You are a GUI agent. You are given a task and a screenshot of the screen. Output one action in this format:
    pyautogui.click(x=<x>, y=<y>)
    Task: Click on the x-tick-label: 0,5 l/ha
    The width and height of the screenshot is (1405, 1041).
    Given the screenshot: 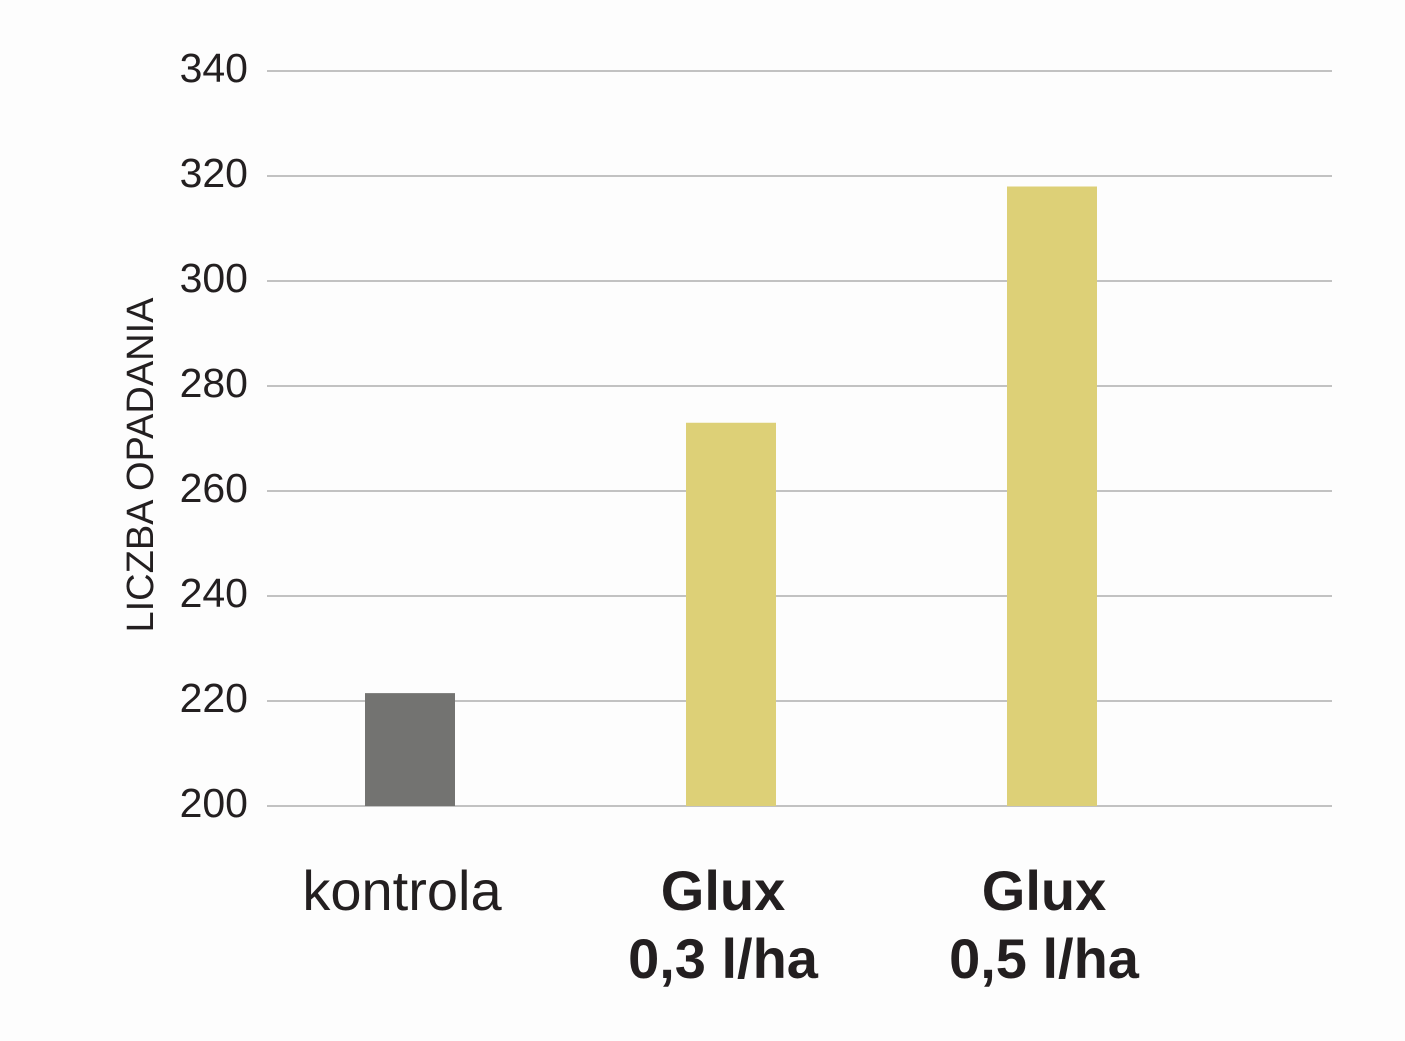 What is the action you would take?
    pyautogui.click(x=1044, y=958)
    